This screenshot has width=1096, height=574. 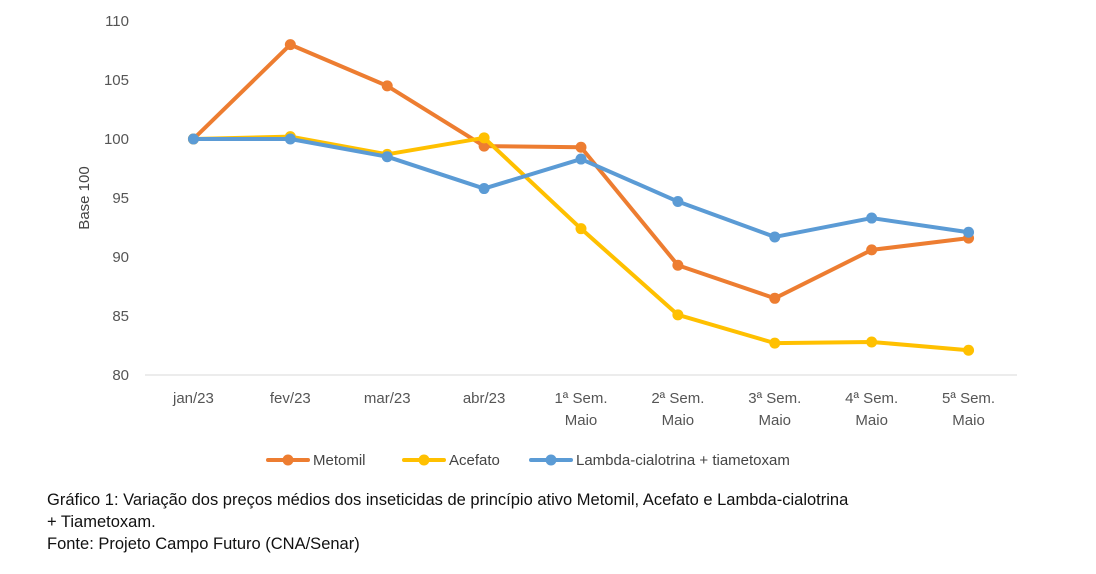 I want to click on x-tick-label: 2ª Sem., so click(x=677, y=398).